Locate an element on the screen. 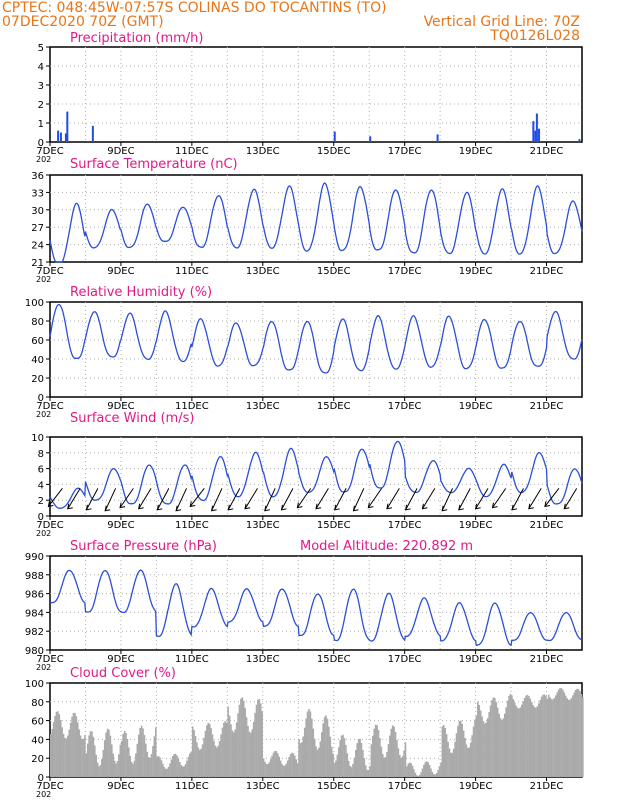 The image size is (618, 800). y-tick-label: 36 is located at coordinates (37, 176).